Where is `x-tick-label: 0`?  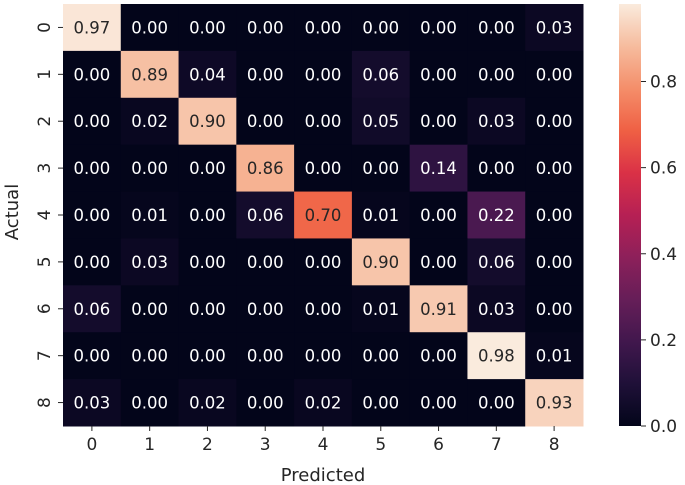
x-tick-label: 0 is located at coordinates (91, 445).